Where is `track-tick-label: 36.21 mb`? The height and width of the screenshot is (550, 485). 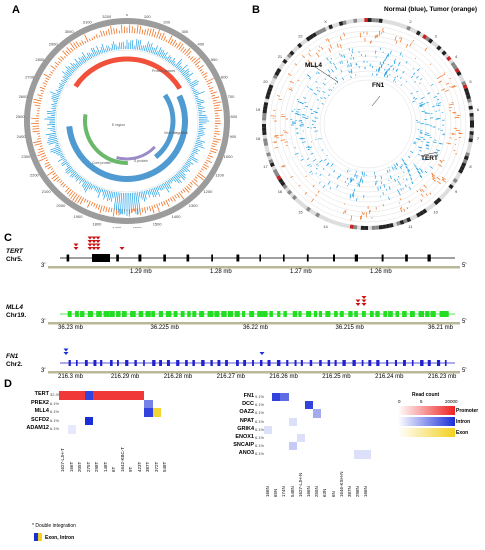
track-tick-label: 36.21 mb is located at coordinates (441, 328).